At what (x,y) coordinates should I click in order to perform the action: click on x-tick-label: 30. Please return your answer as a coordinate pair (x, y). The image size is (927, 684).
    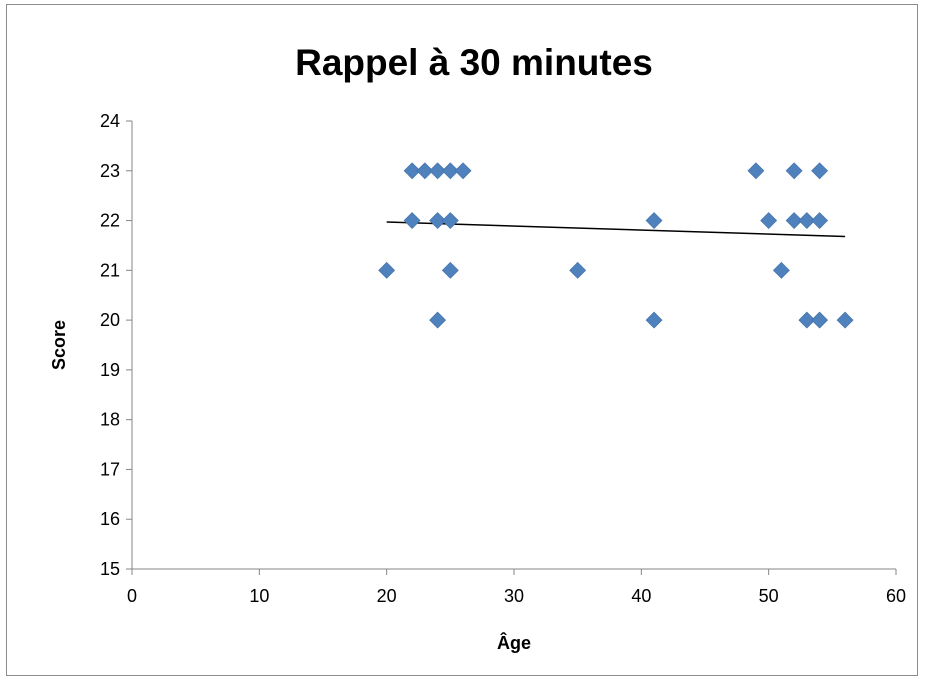
    Looking at the image, I should click on (514, 596).